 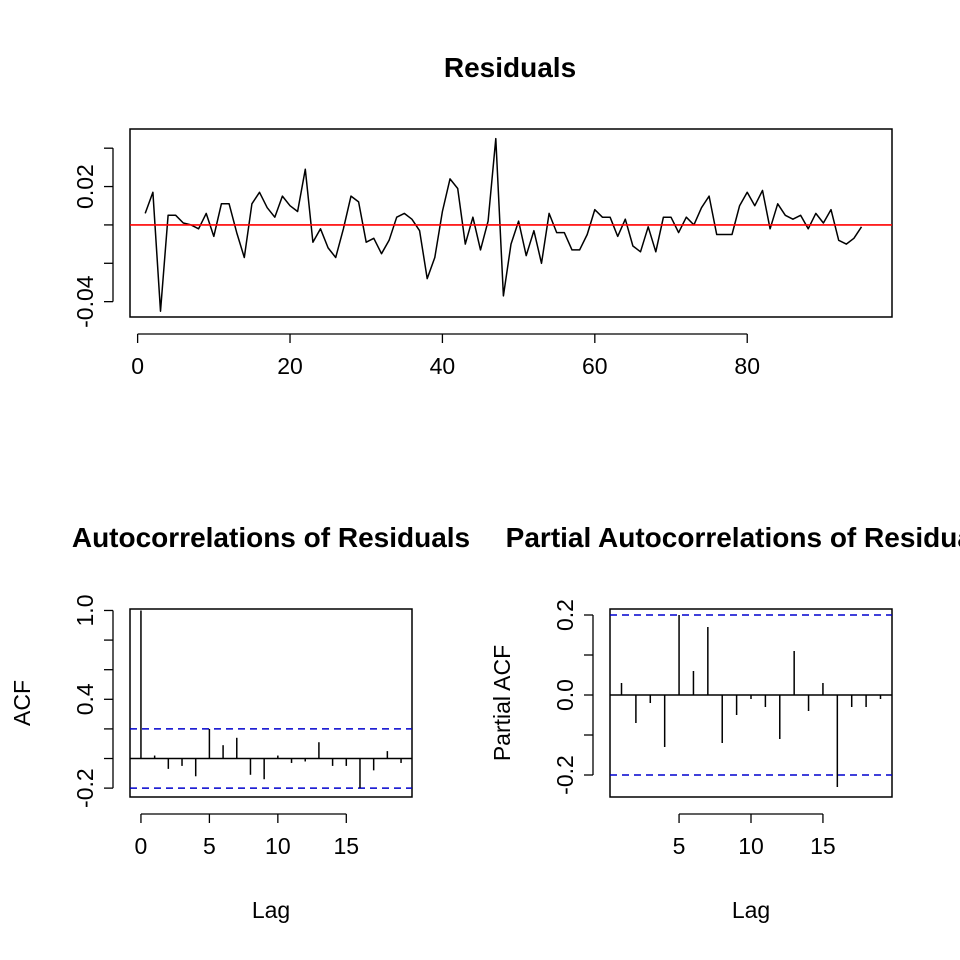 What do you see at coordinates (565, 615) in the screenshot?
I see `pacf-y-tick-label: 0.2` at bounding box center [565, 615].